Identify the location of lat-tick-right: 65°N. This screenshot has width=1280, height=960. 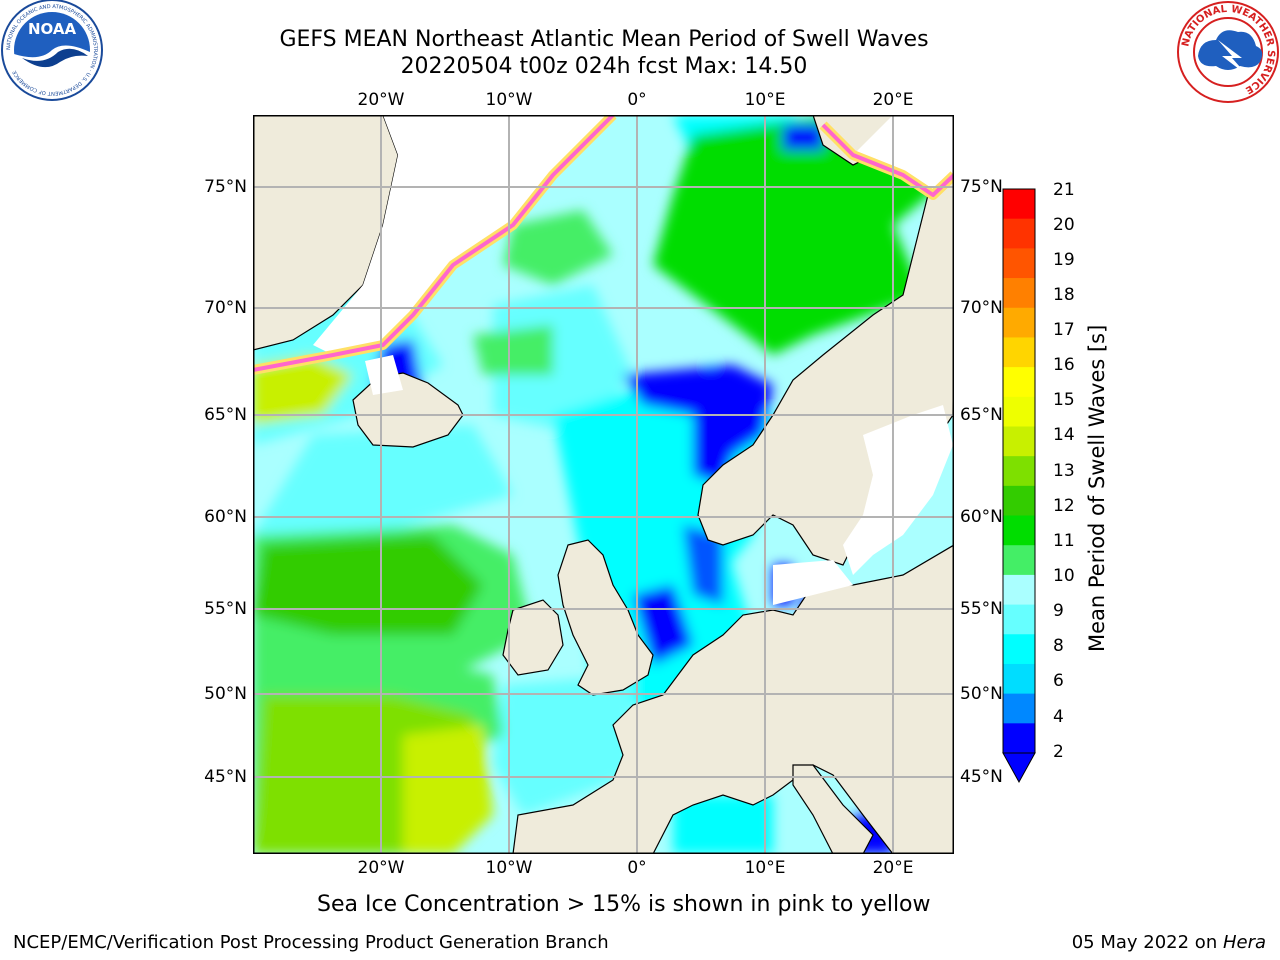
(981, 415).